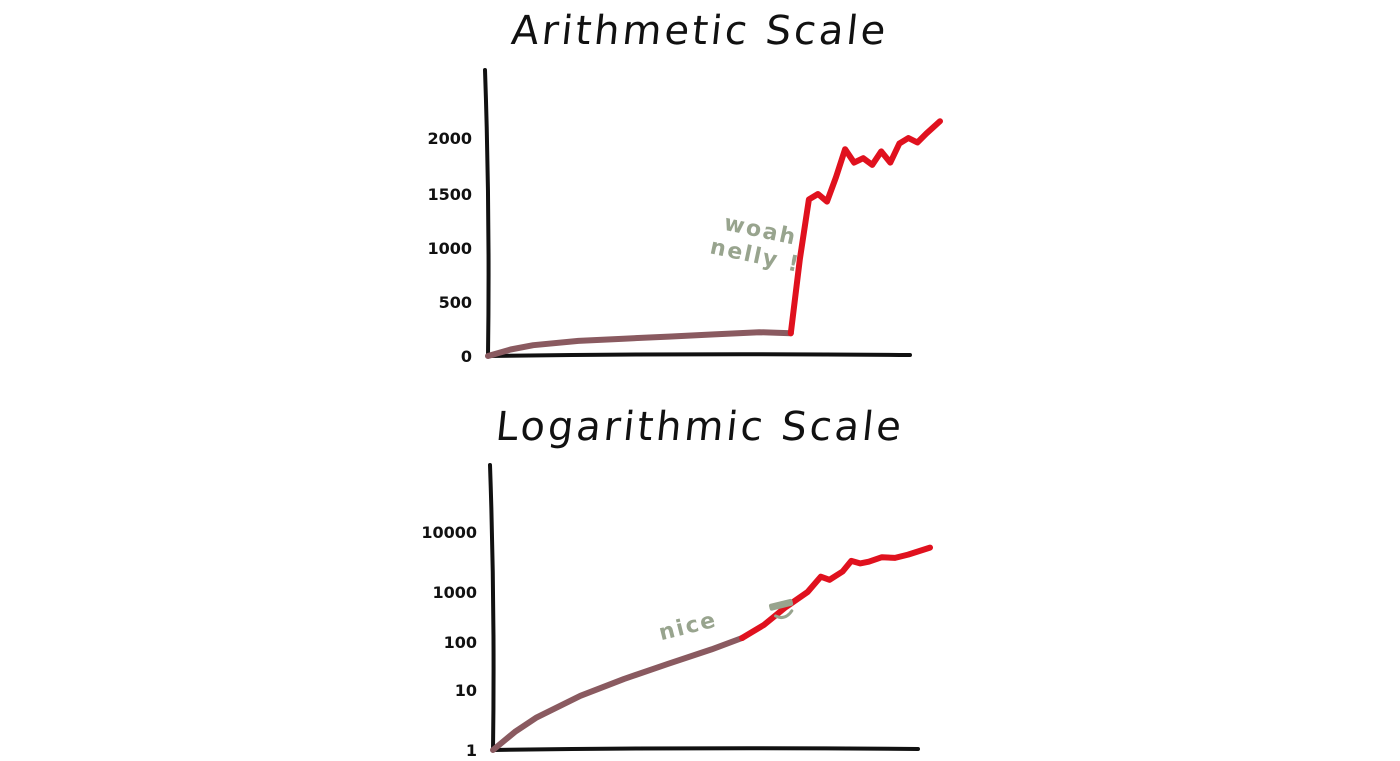 The width and height of the screenshot is (1400, 761). What do you see at coordinates (455, 302) in the screenshot?
I see `y-tick-label: 500` at bounding box center [455, 302].